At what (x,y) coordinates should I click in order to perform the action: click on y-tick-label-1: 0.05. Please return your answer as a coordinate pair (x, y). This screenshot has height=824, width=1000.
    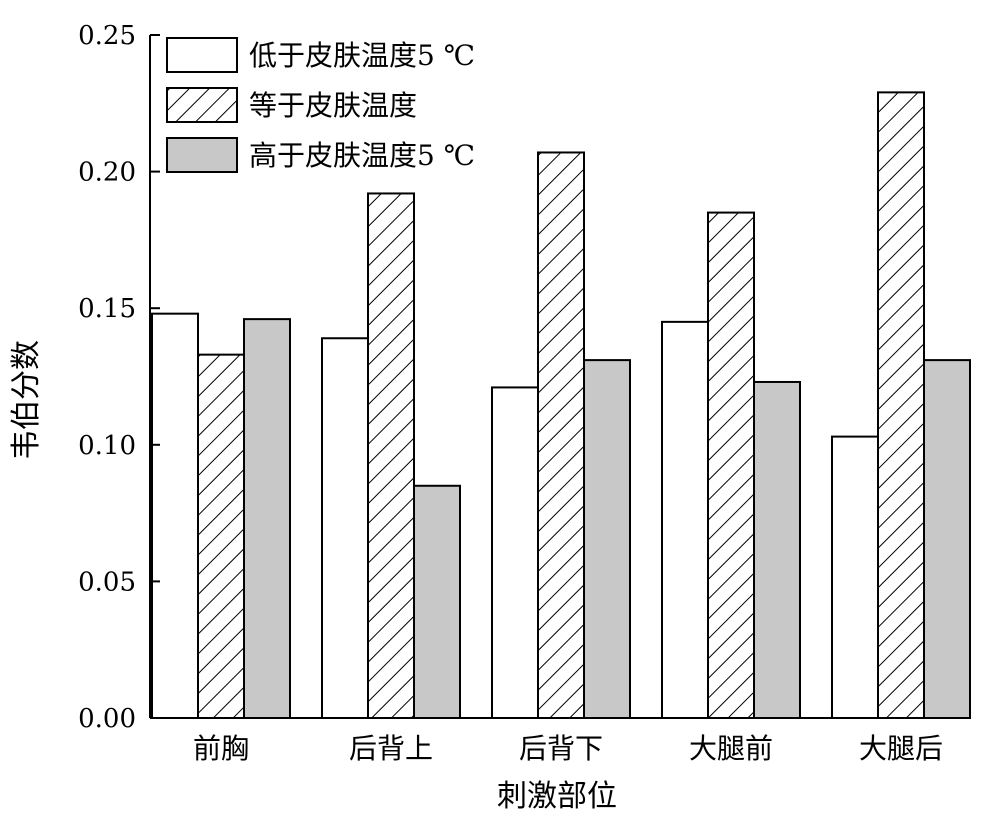
    Looking at the image, I should click on (107, 582).